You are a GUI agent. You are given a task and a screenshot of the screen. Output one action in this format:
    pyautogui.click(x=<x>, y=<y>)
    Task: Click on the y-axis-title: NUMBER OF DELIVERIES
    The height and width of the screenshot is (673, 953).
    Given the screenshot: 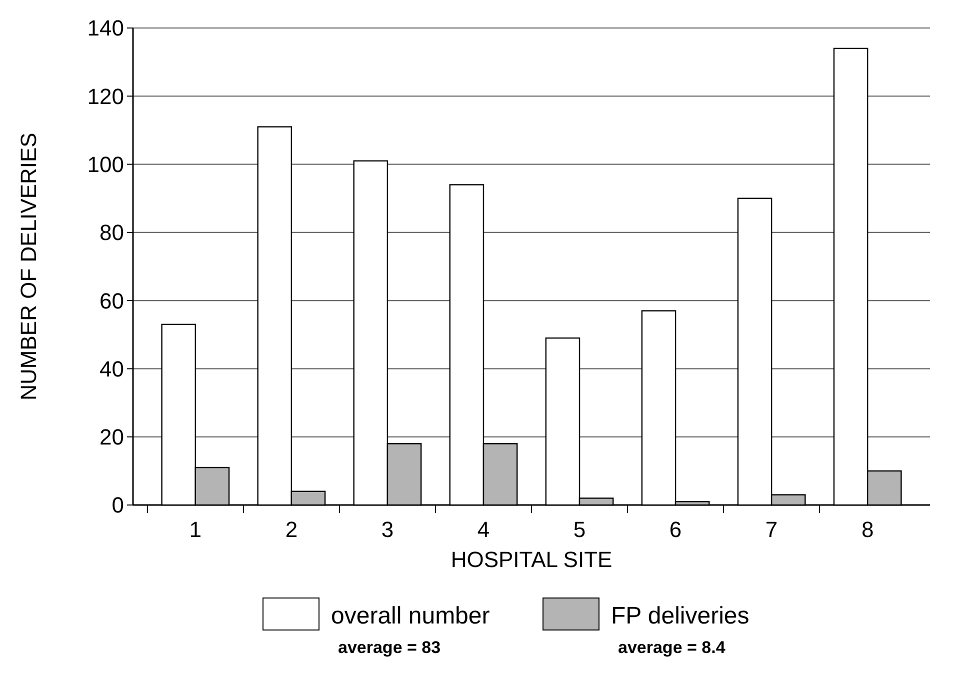 What is the action you would take?
    pyautogui.click(x=28, y=266)
    